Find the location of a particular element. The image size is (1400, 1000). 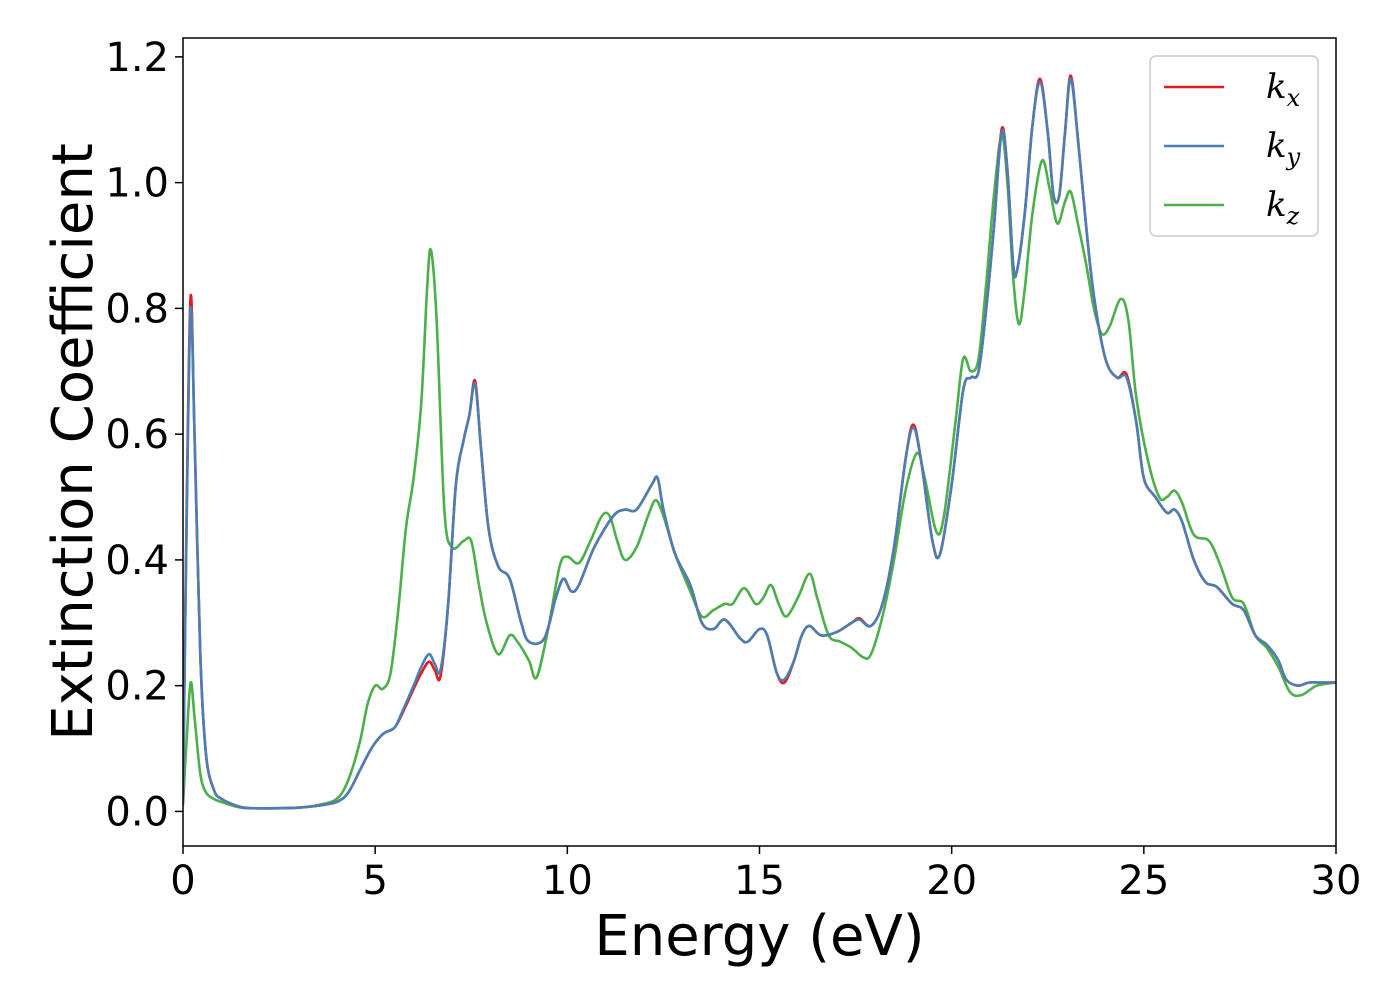

y-tick-label: 0.2 is located at coordinates (137, 687).